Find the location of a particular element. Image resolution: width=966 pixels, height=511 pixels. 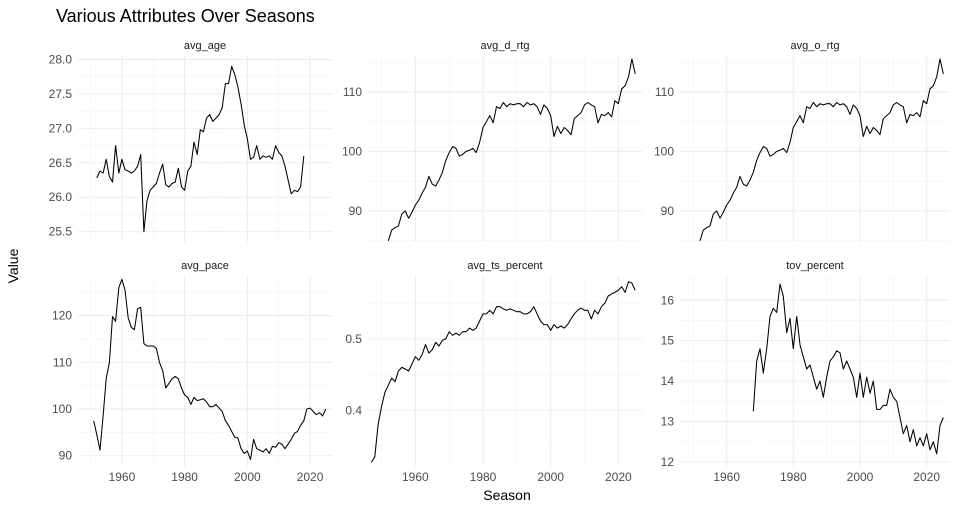

panel-avg_o_rtg: 90 100 110 avg_o_rtg is located at coordinates (802, 141).